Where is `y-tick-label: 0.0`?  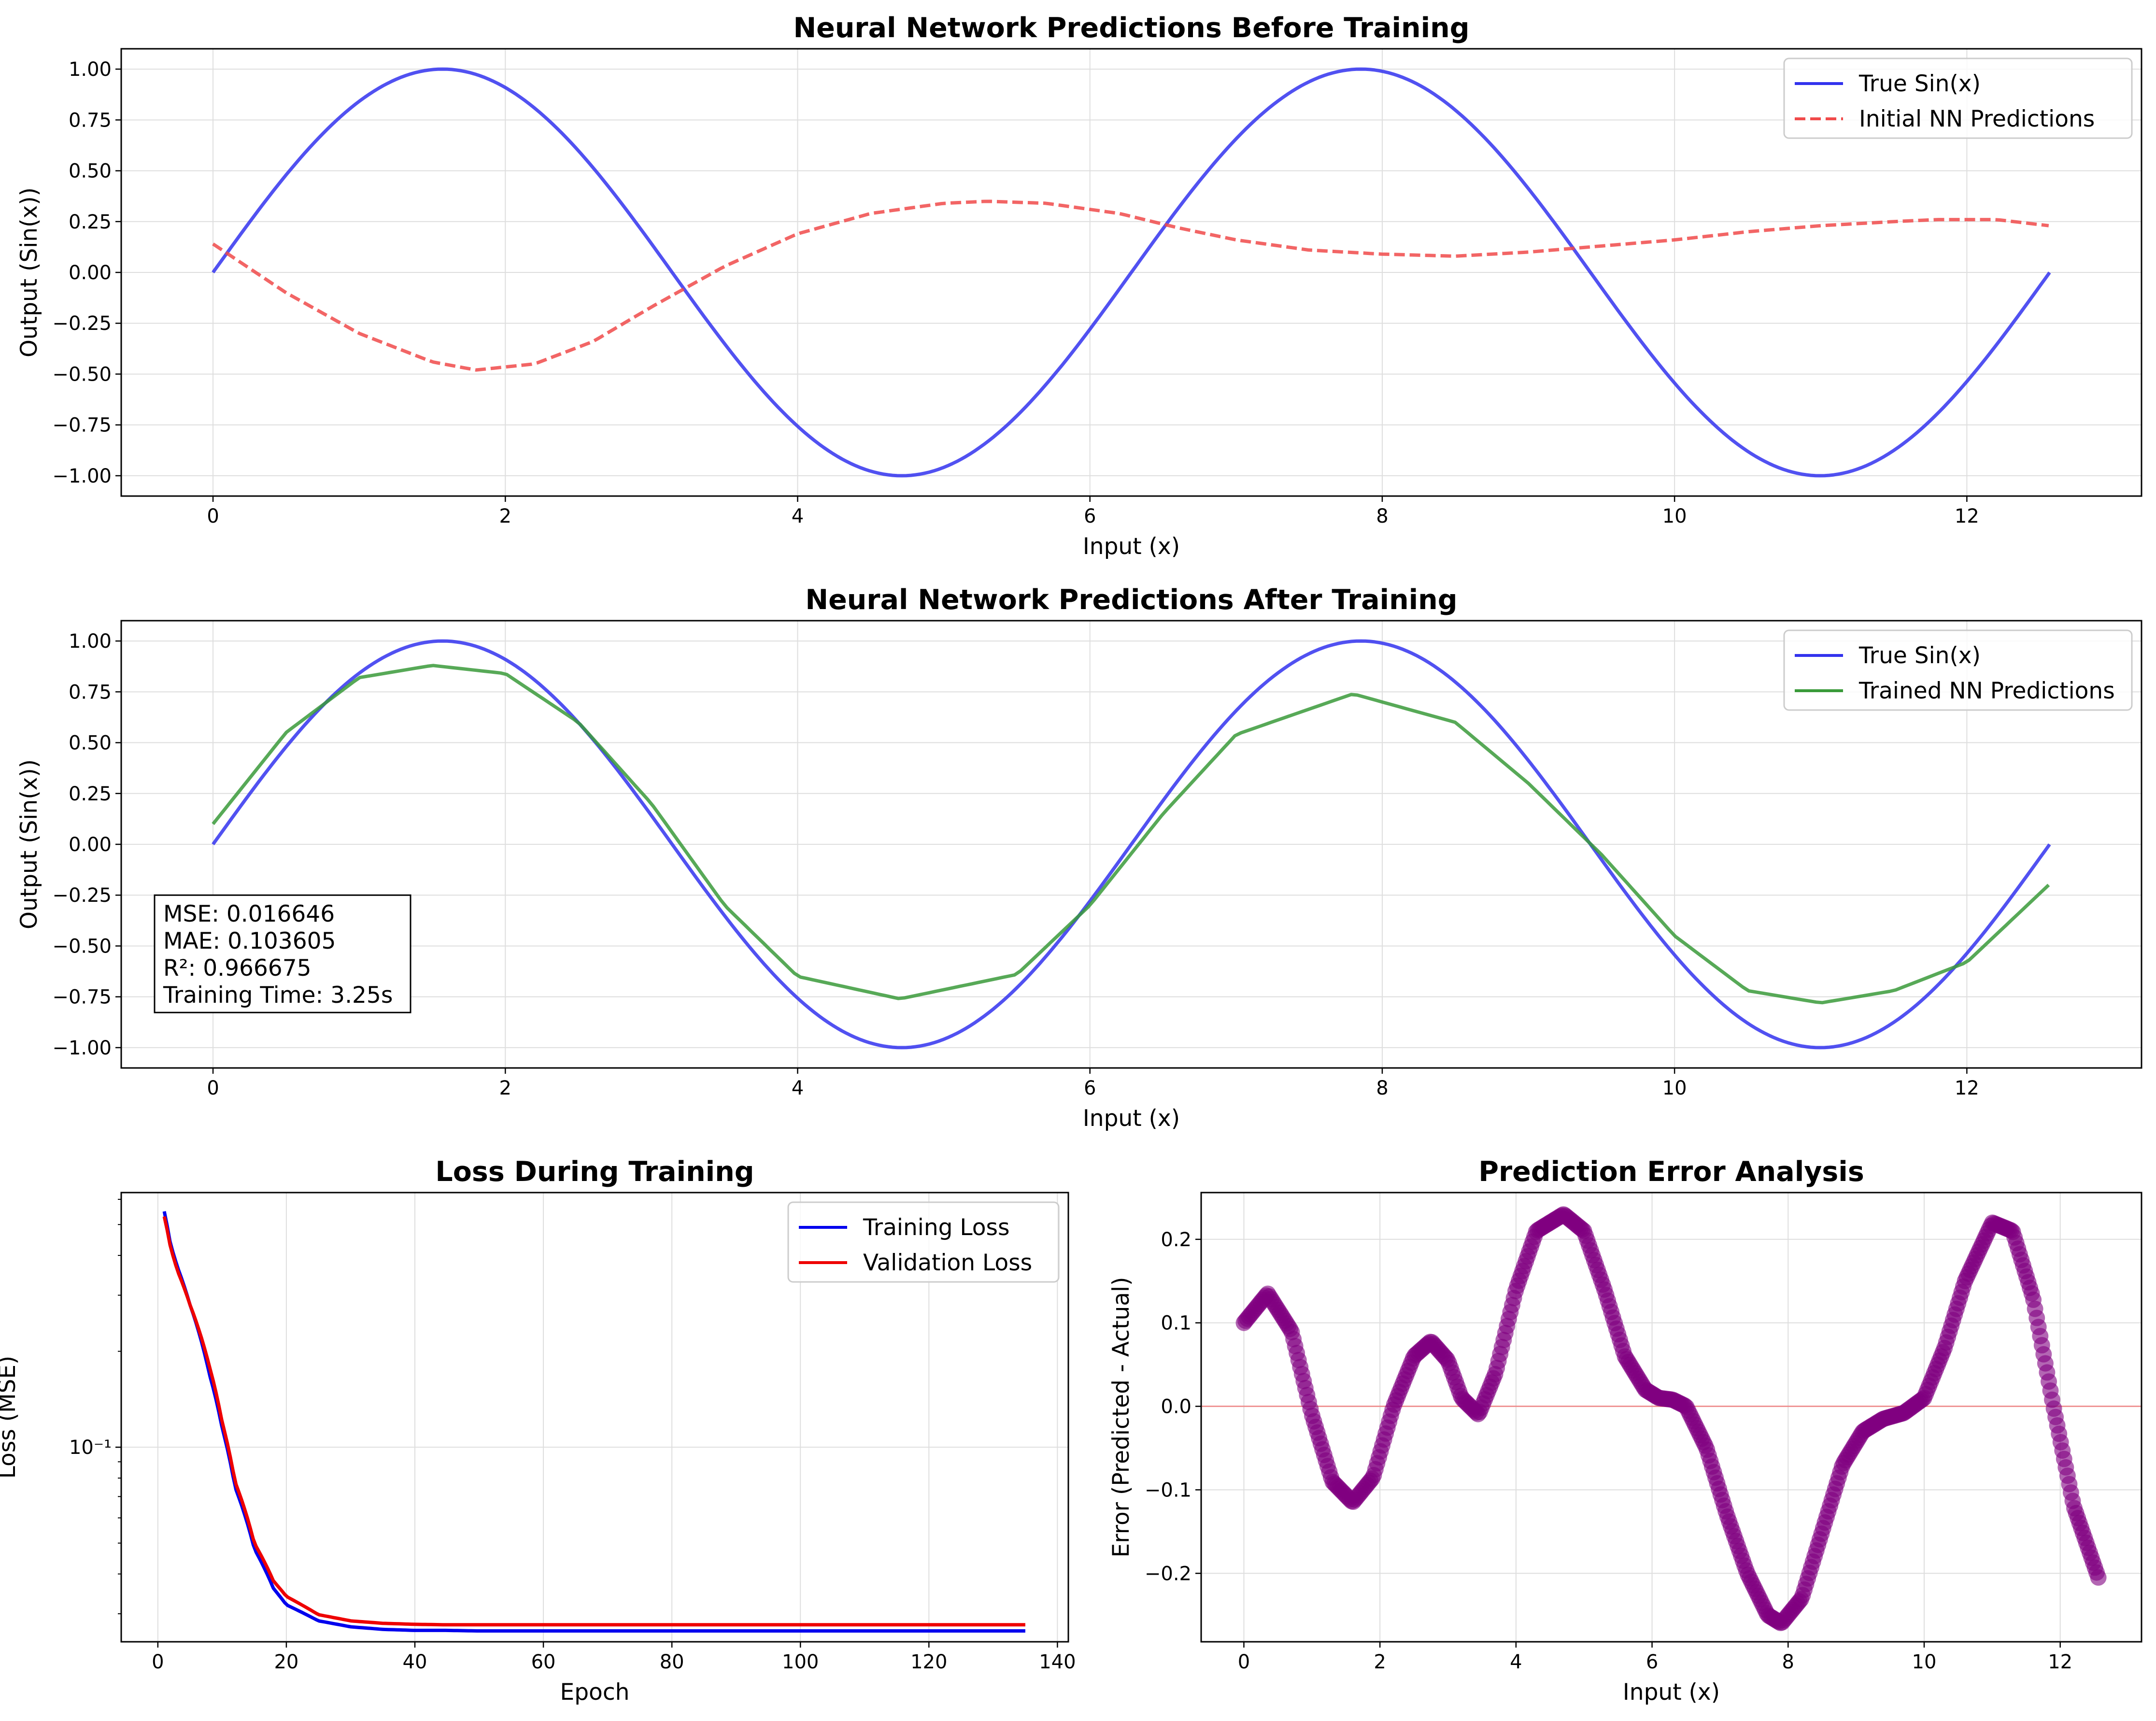
y-tick-label: 0.0 is located at coordinates (1176, 1407).